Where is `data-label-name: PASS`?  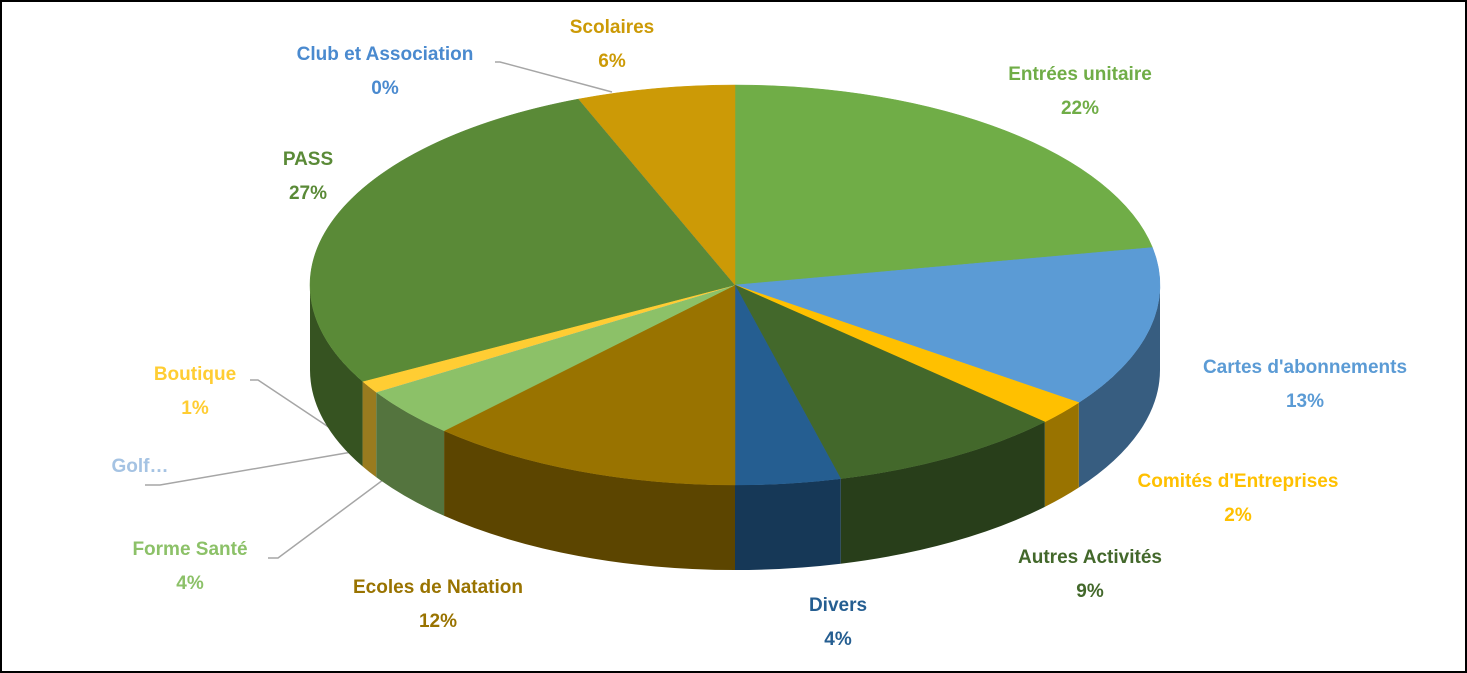 data-label-name: PASS is located at coordinates (308, 159).